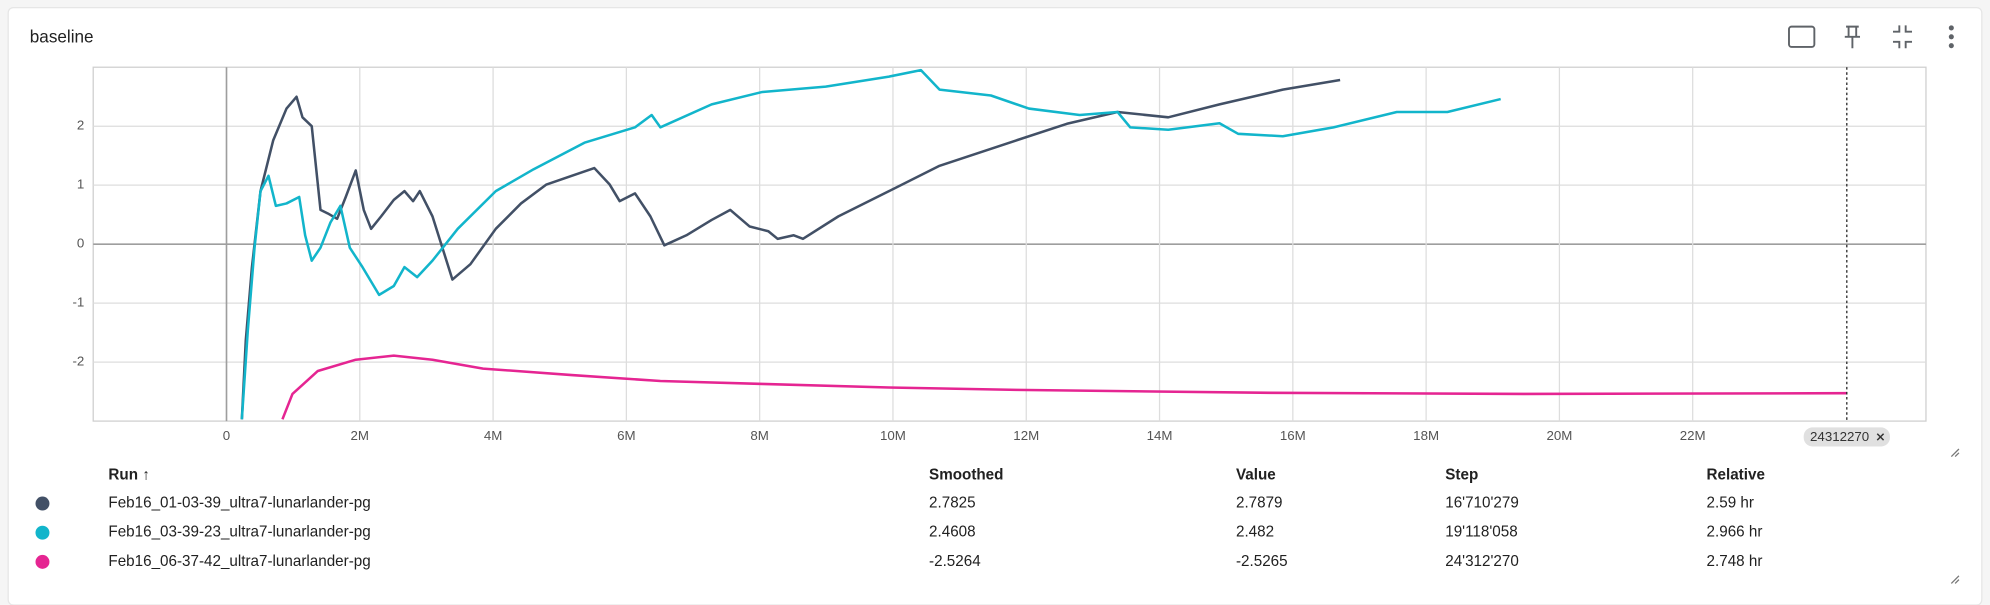 The width and height of the screenshot is (1990, 605). I want to click on y-tick-label: 0, so click(80, 243).